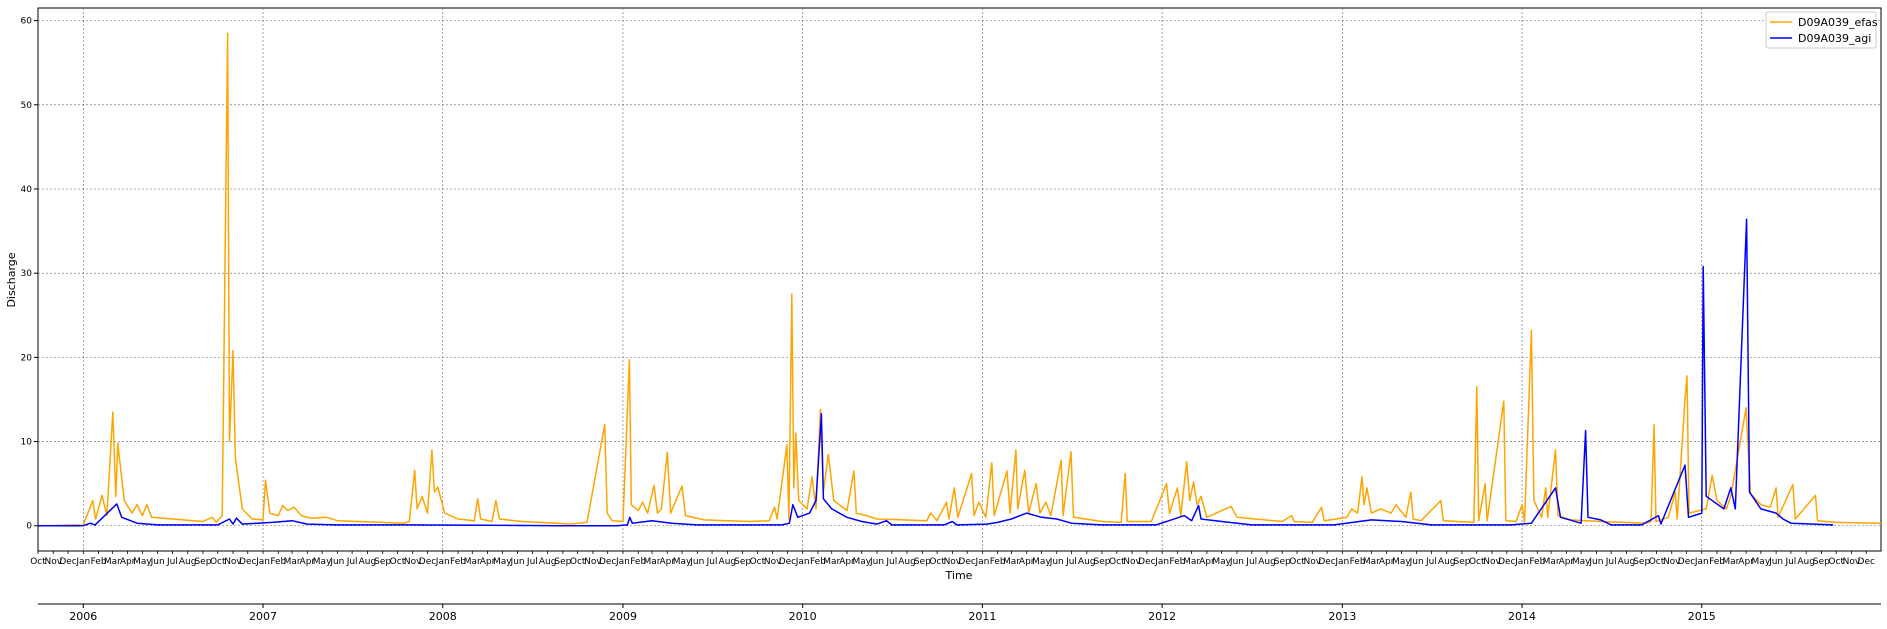 This screenshot has height=629, width=1887. What do you see at coordinates (27, 190) in the screenshot?
I see `y-tick-label-40: 40` at bounding box center [27, 190].